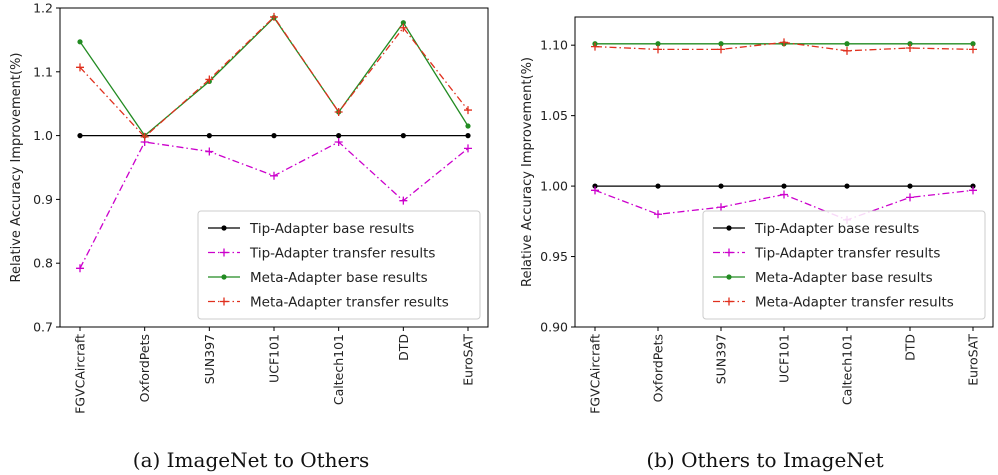 This screenshot has width=998, height=475. I want to click on series-tip-adapter-transfer-results, so click(274, 205).